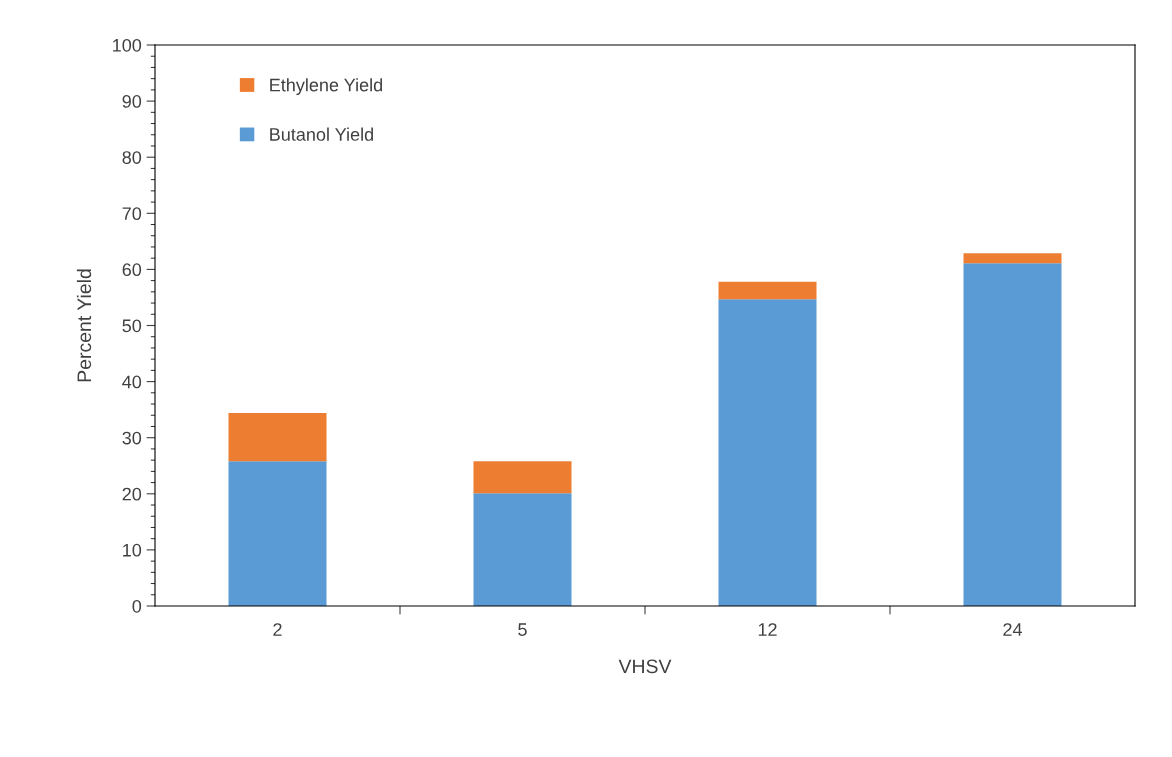 This screenshot has width=1172, height=757. What do you see at coordinates (132, 438) in the screenshot?
I see `y-tick-label: 30` at bounding box center [132, 438].